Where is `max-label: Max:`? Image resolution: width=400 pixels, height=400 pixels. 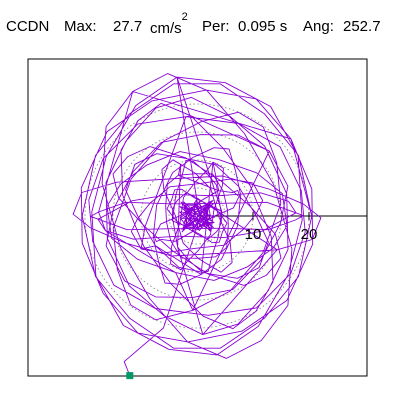
max-label: Max: is located at coordinates (80, 26).